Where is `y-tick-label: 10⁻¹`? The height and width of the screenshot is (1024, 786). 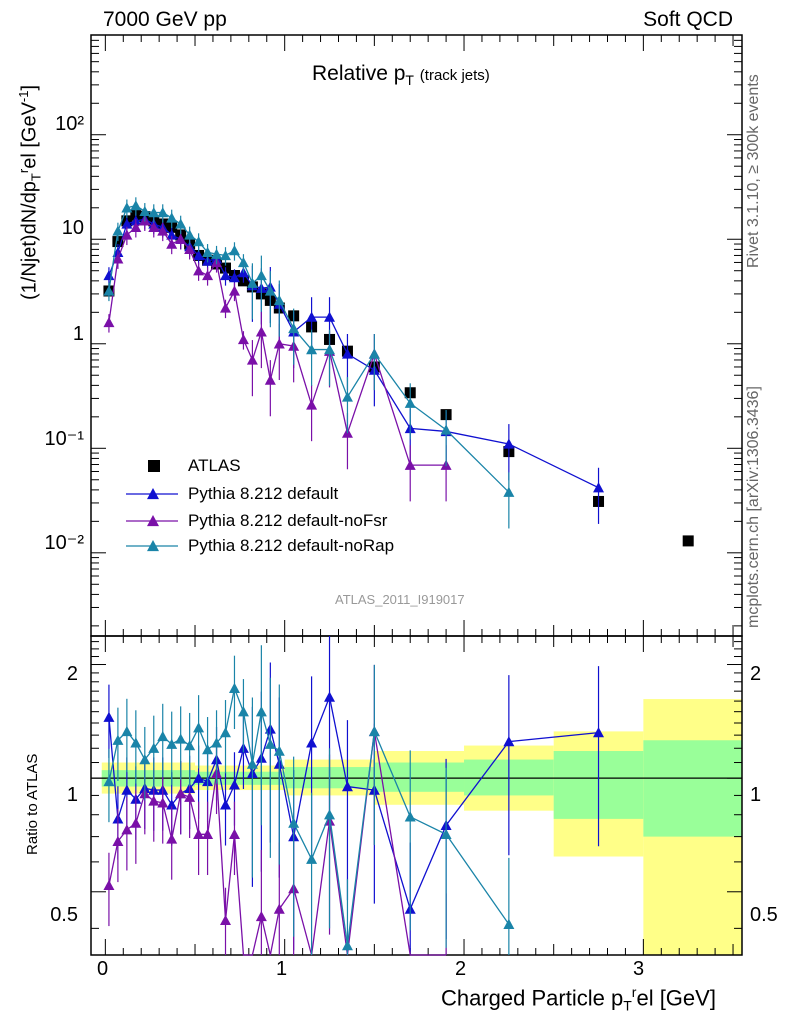 y-tick-label: 10⁻¹ is located at coordinates (64, 439).